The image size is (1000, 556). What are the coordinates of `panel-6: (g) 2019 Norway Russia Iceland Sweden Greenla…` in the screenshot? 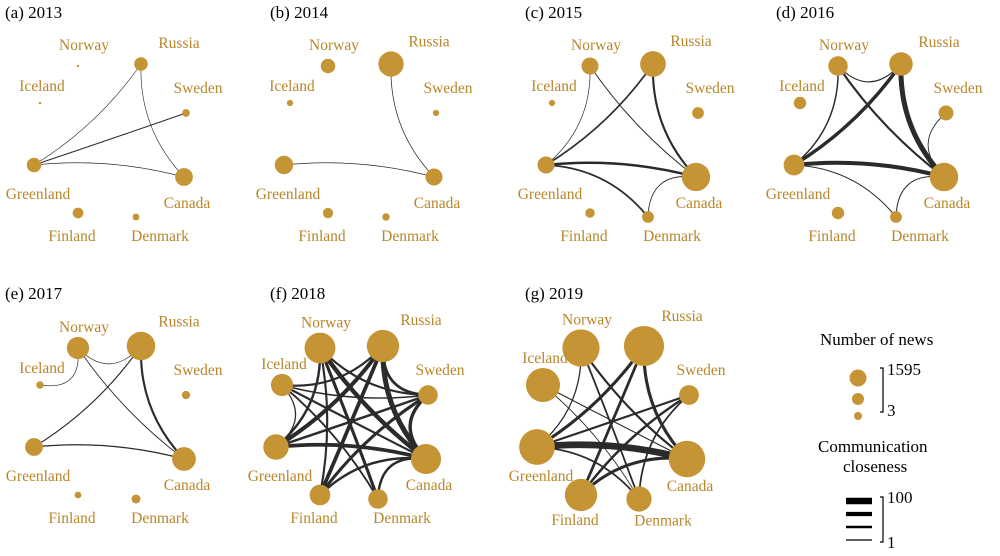 It's located at (617, 407).